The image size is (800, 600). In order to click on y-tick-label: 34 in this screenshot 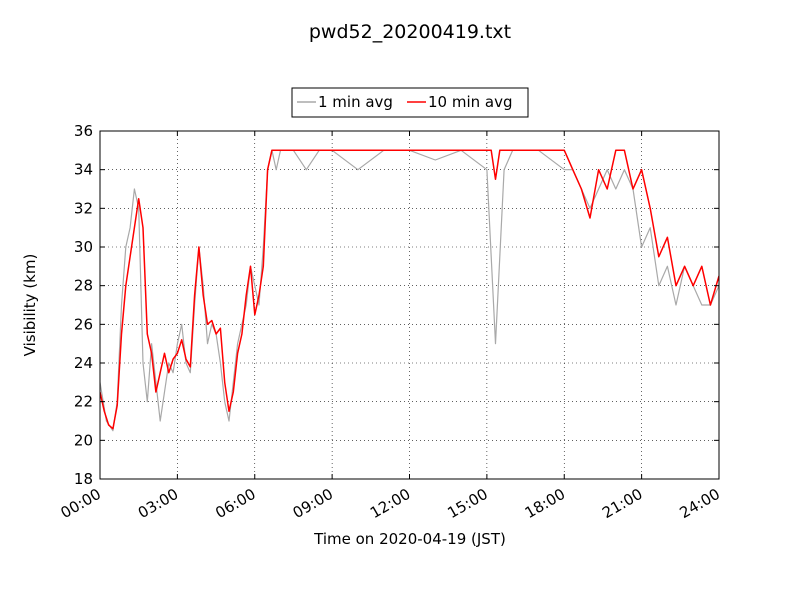, I will do `click(83, 170)`.